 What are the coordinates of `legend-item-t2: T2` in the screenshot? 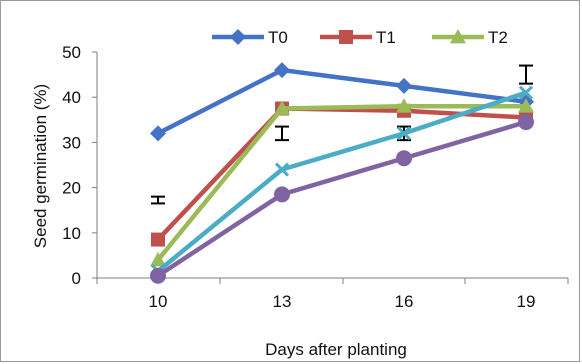 It's located at (470, 37).